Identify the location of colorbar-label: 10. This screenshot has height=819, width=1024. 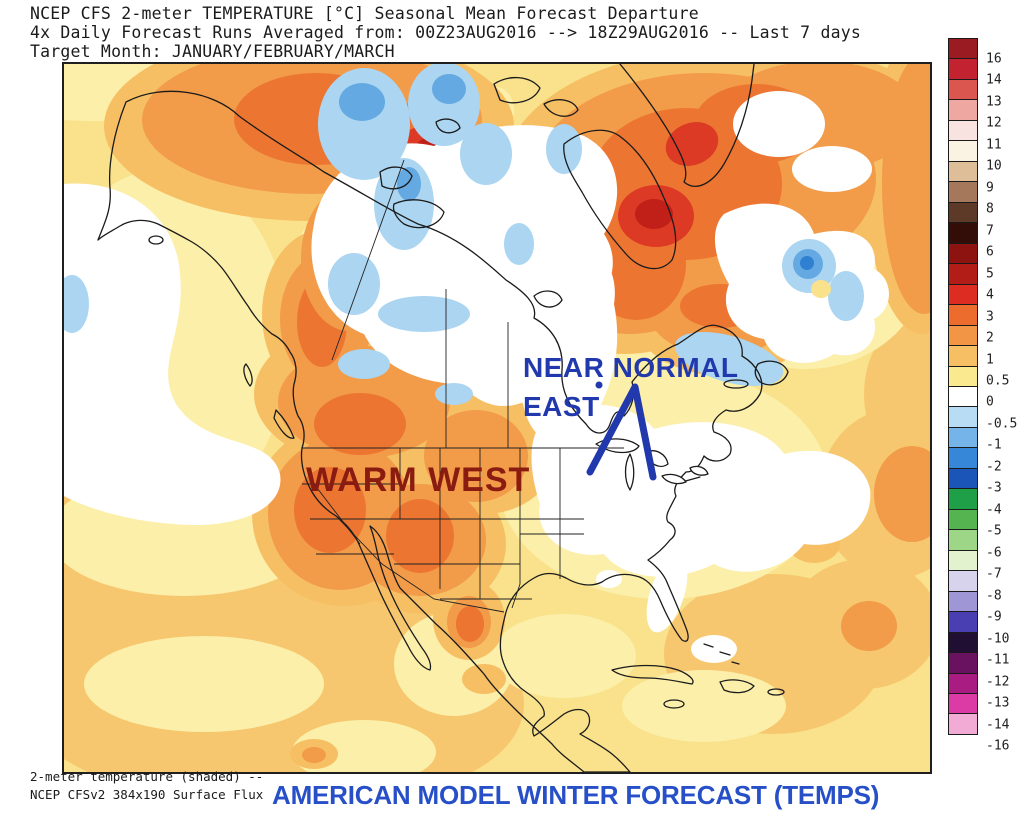
(994, 166).